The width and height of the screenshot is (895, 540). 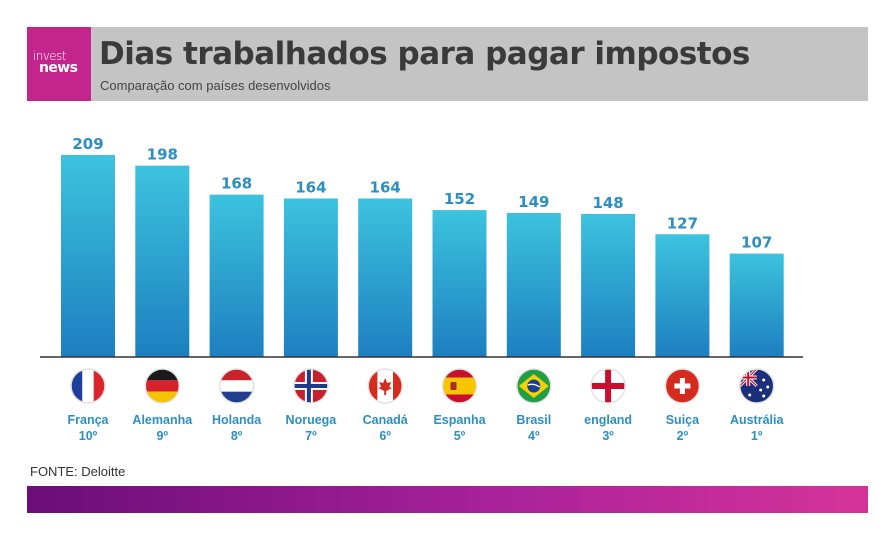 What do you see at coordinates (237, 420) in the screenshot?
I see `category-label: Holanda` at bounding box center [237, 420].